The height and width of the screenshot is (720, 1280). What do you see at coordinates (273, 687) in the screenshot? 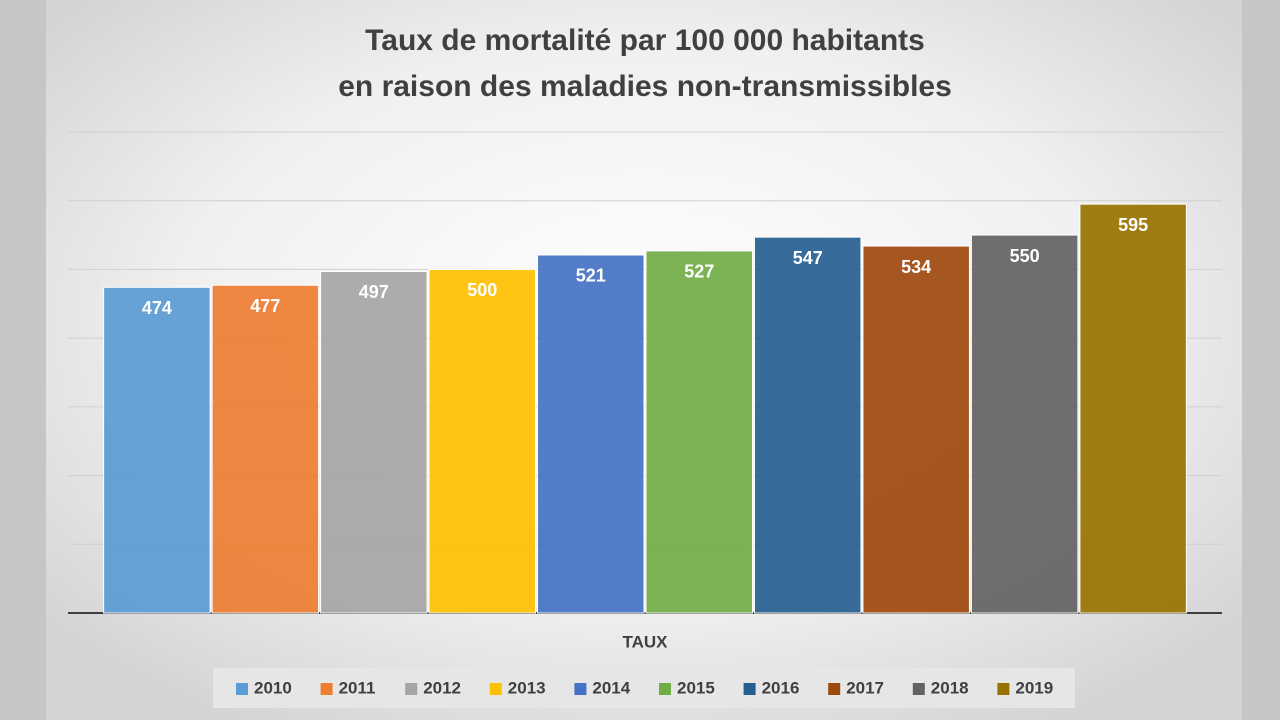
I see `legend-label: 2010` at bounding box center [273, 687].